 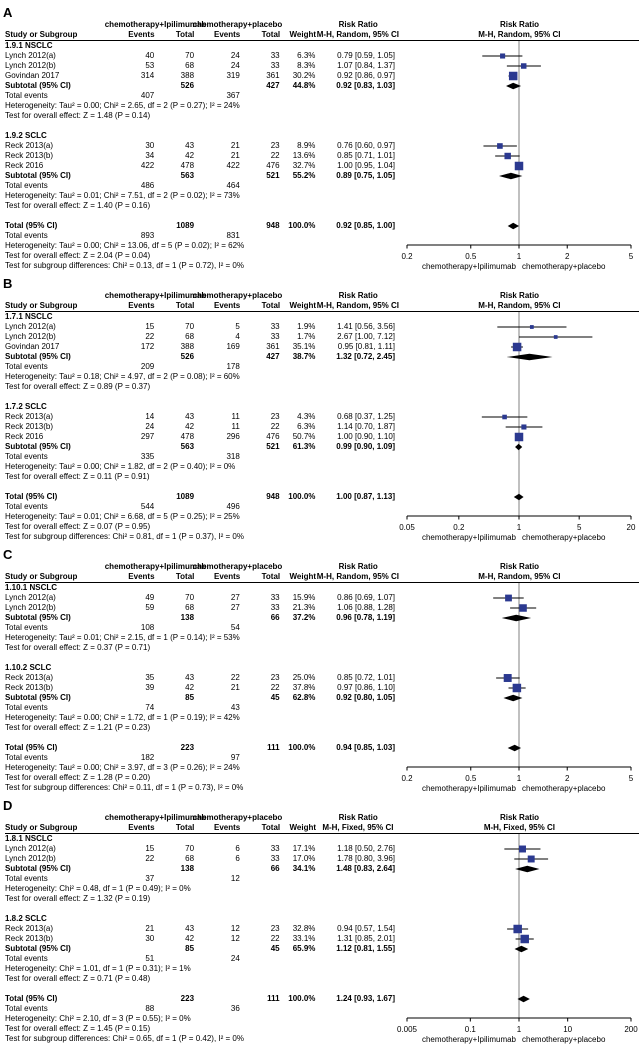 What do you see at coordinates (567, 778) in the screenshot?
I see `svg-text: 2` at bounding box center [567, 778].